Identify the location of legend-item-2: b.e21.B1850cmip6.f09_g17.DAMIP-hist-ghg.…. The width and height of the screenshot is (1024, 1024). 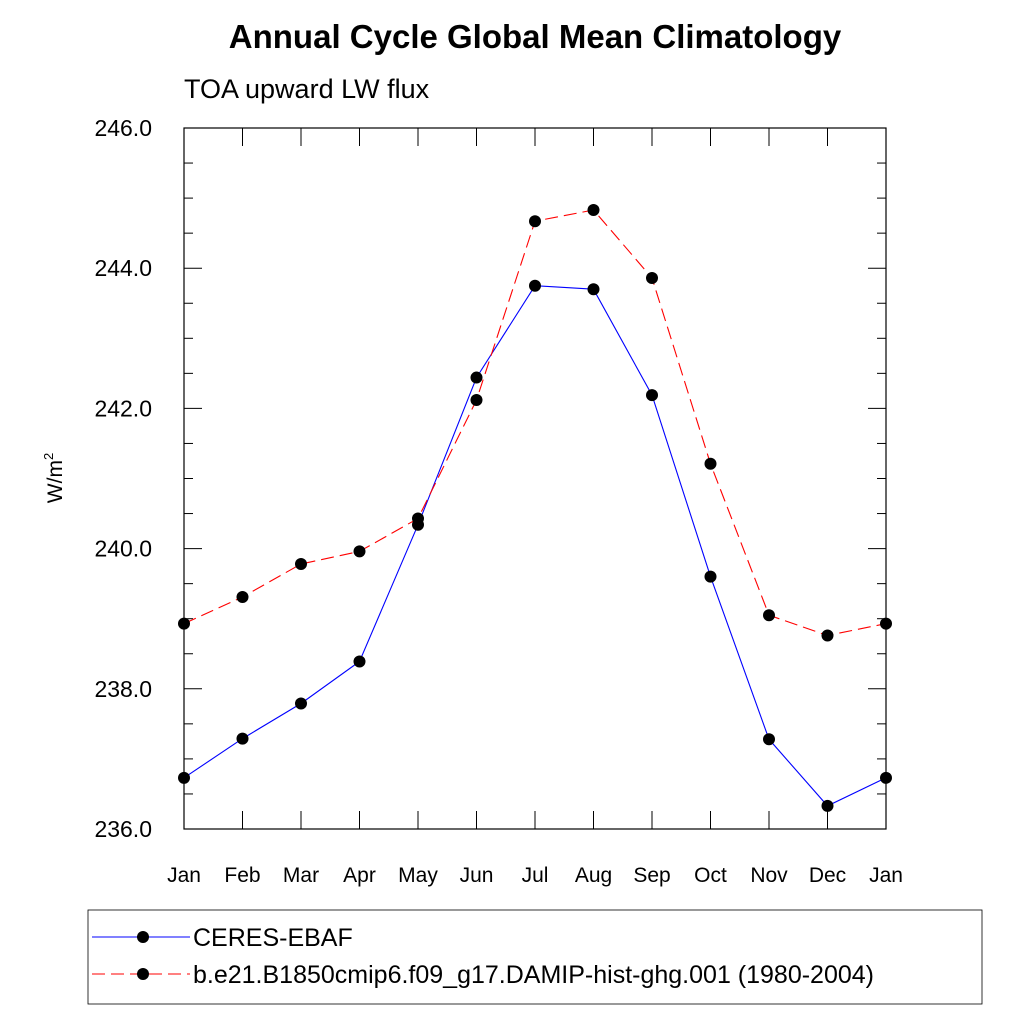
(483, 975).